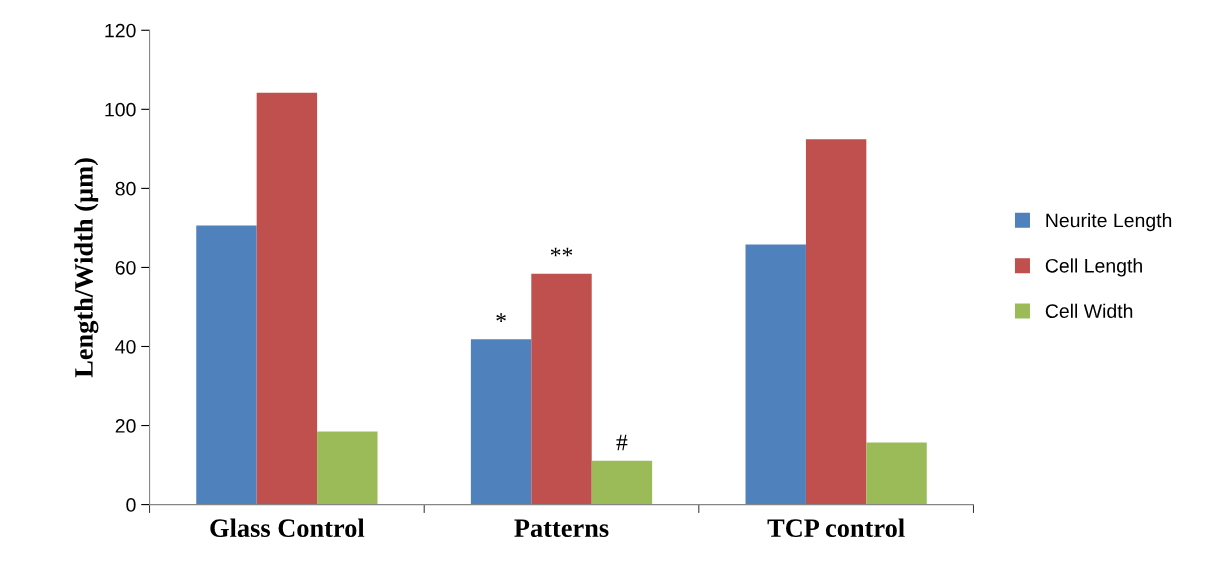  What do you see at coordinates (125, 188) in the screenshot?
I see `y-tick-label: 80` at bounding box center [125, 188].